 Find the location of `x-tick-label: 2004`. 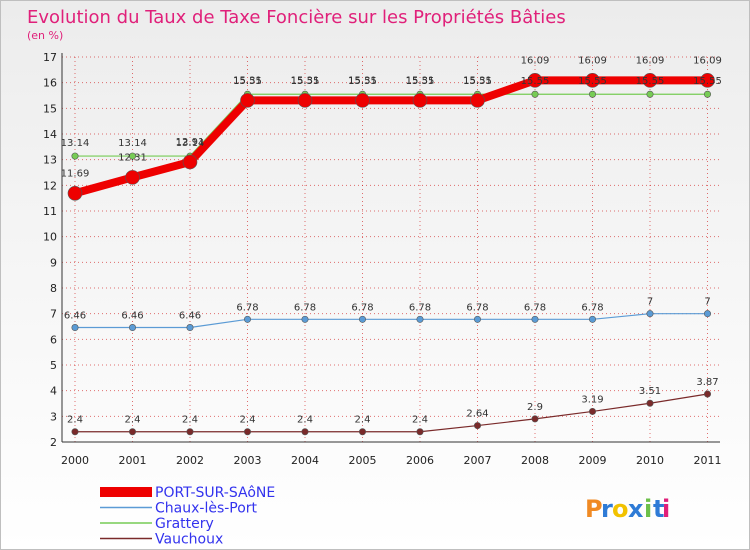

x-tick-label: 2004 is located at coordinates (305, 460).